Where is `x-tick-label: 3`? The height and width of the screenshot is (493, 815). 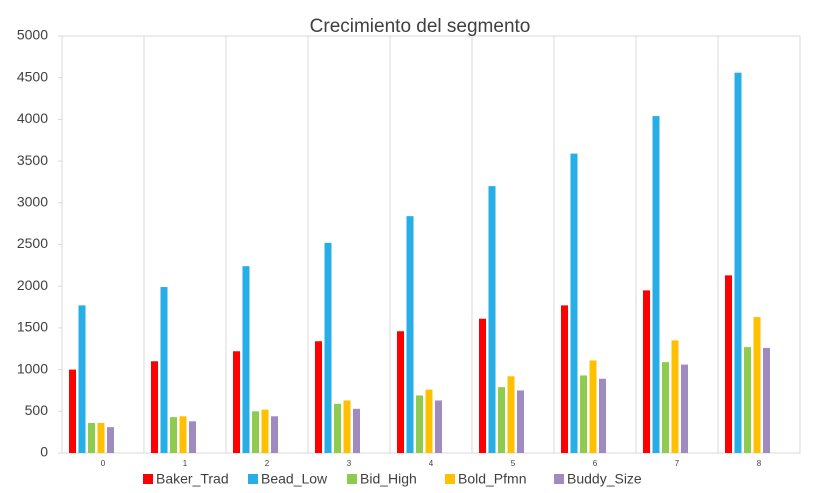 x-tick-label: 3 is located at coordinates (349, 463).